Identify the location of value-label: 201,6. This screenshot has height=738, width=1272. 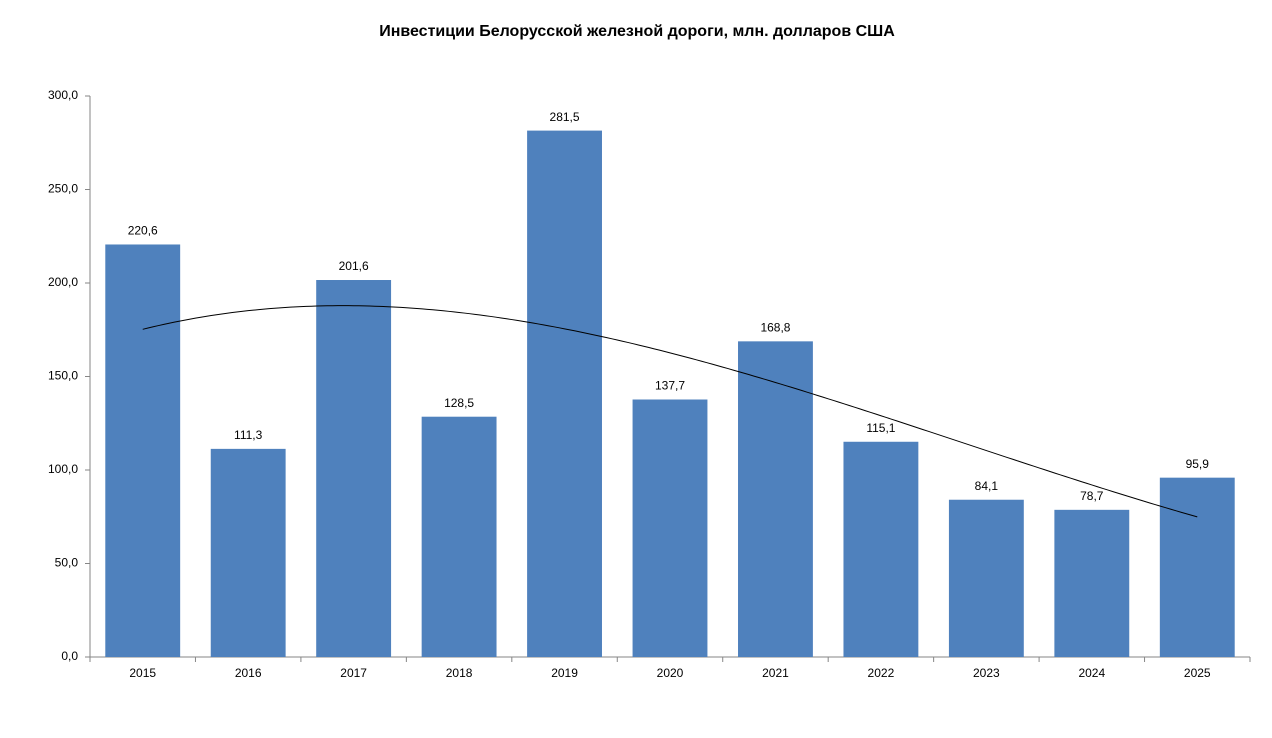
(354, 266).